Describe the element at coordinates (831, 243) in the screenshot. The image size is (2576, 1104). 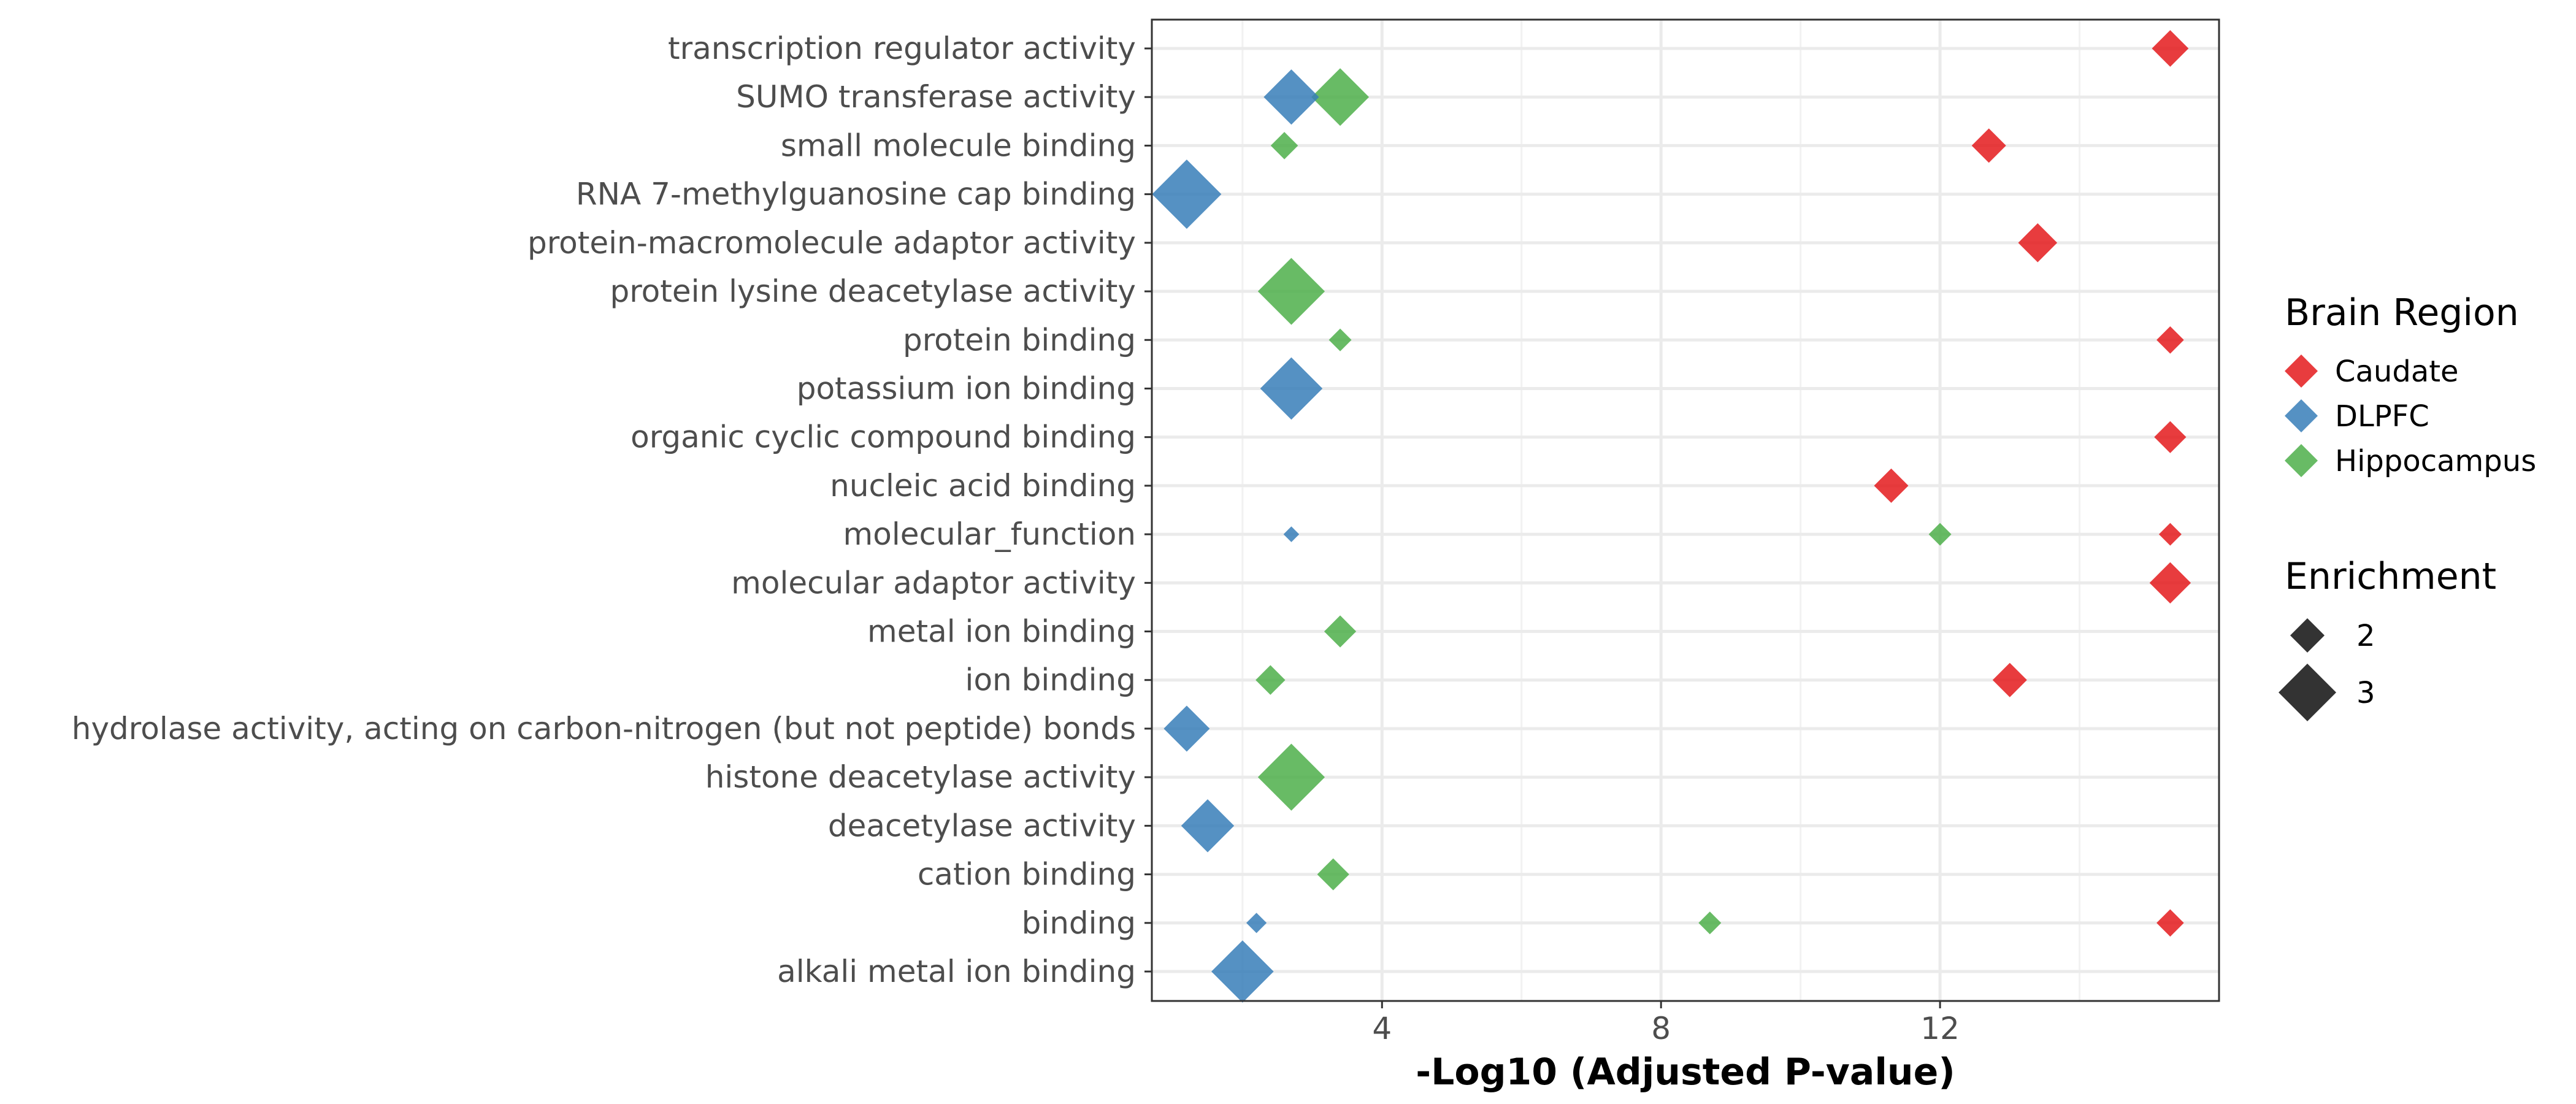
I see `y-tick-label: protein-macromolecule adaptor activity` at that location.